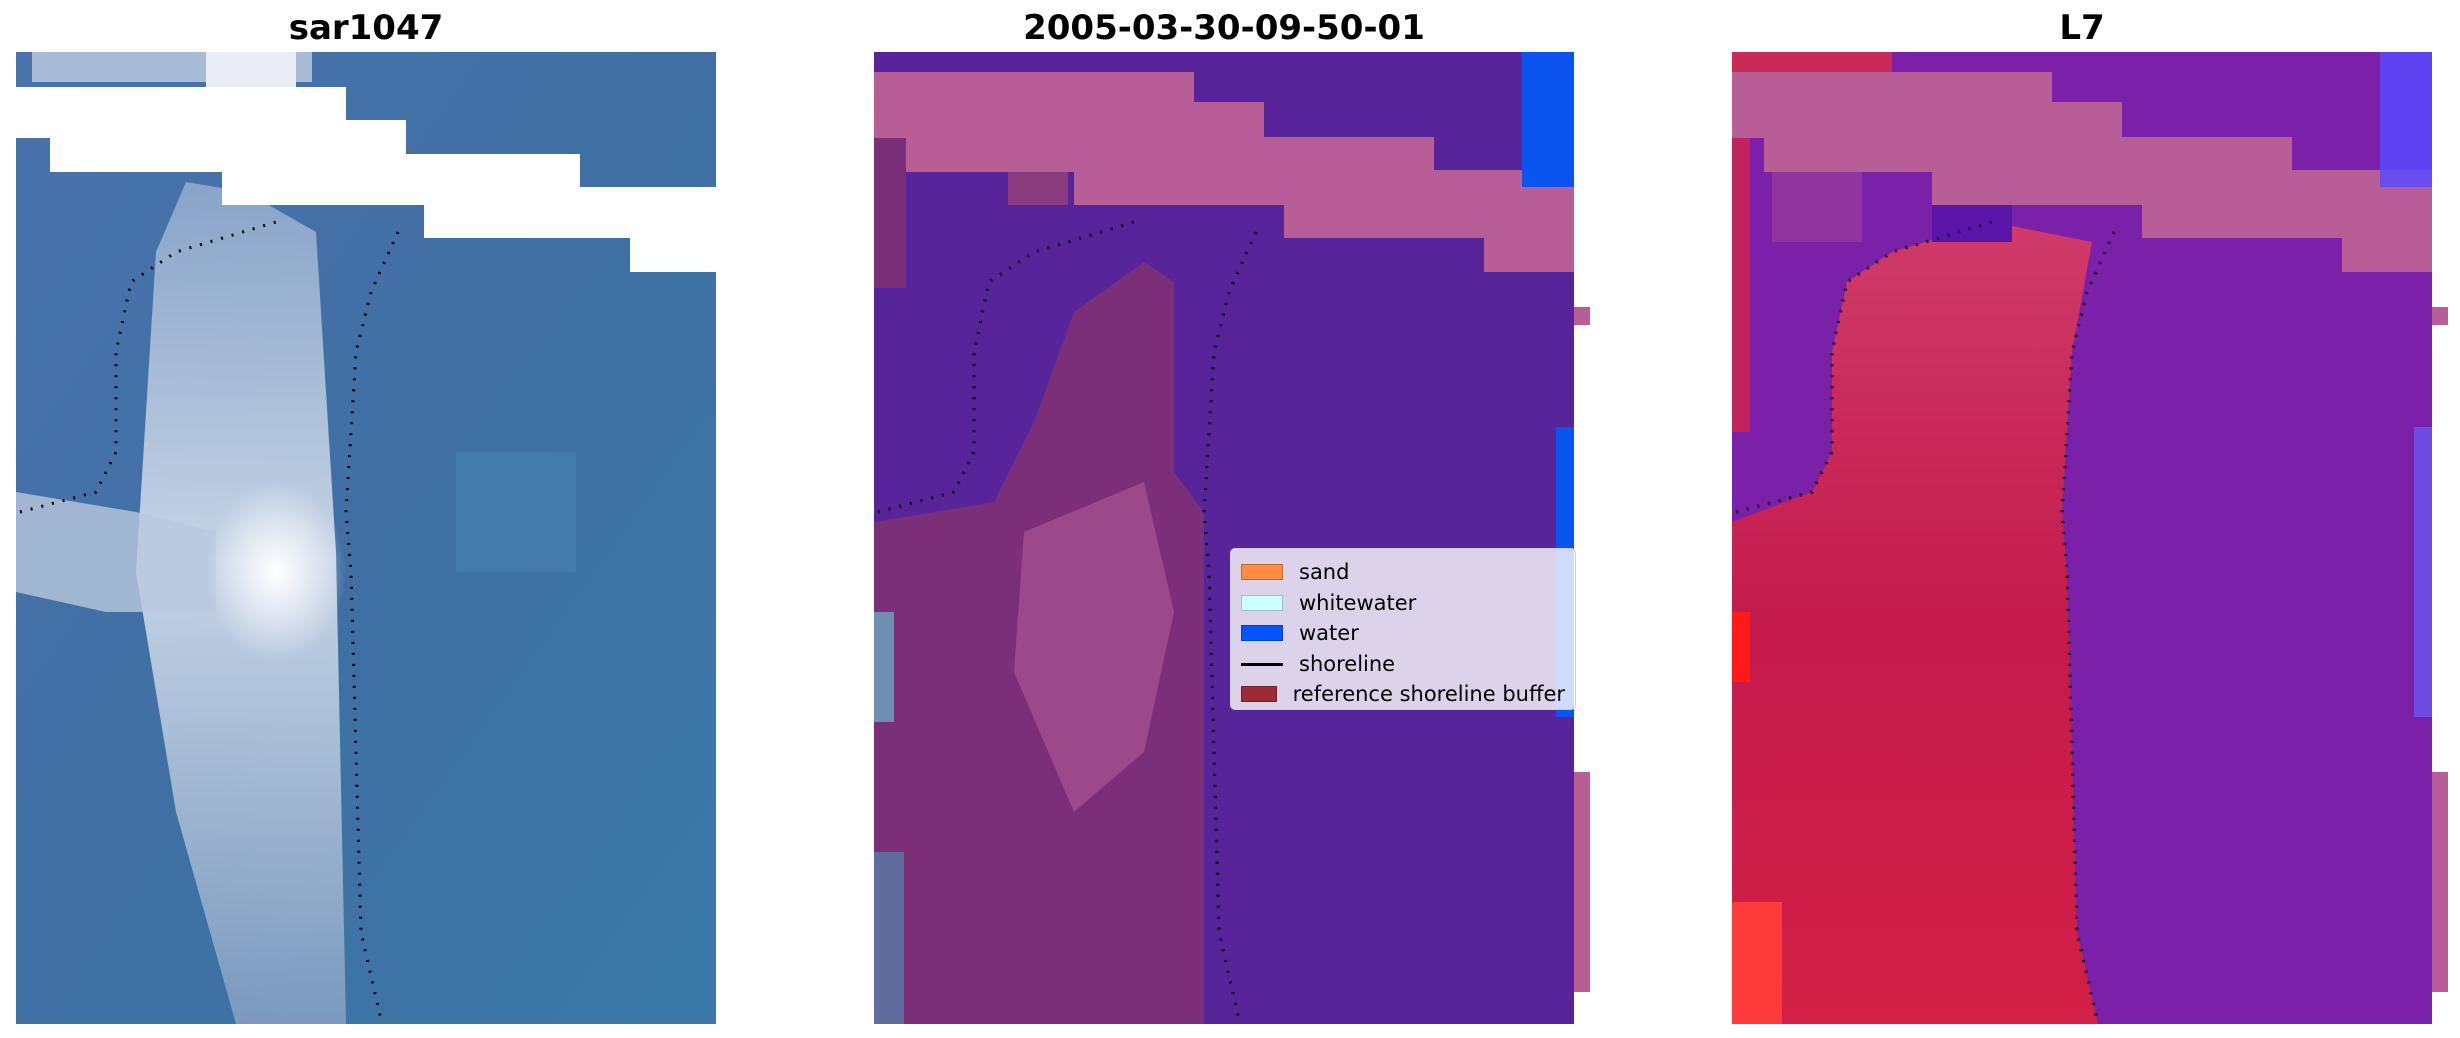 Image resolution: width=2460 pixels, height=1038 pixels. What do you see at coordinates (1224, 28) in the screenshot?
I see `panel-title-2: 2005-03-30-09-50-01` at bounding box center [1224, 28].